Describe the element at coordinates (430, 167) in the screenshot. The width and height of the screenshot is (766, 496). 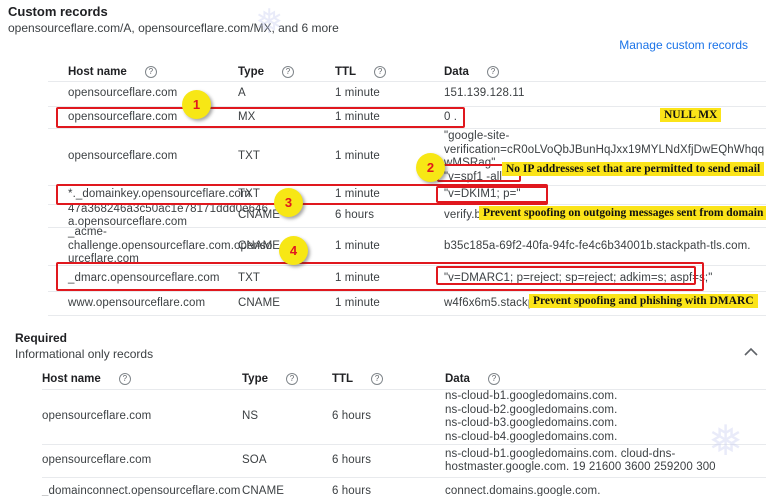
I see `annotation-circle-2: 2` at that location.